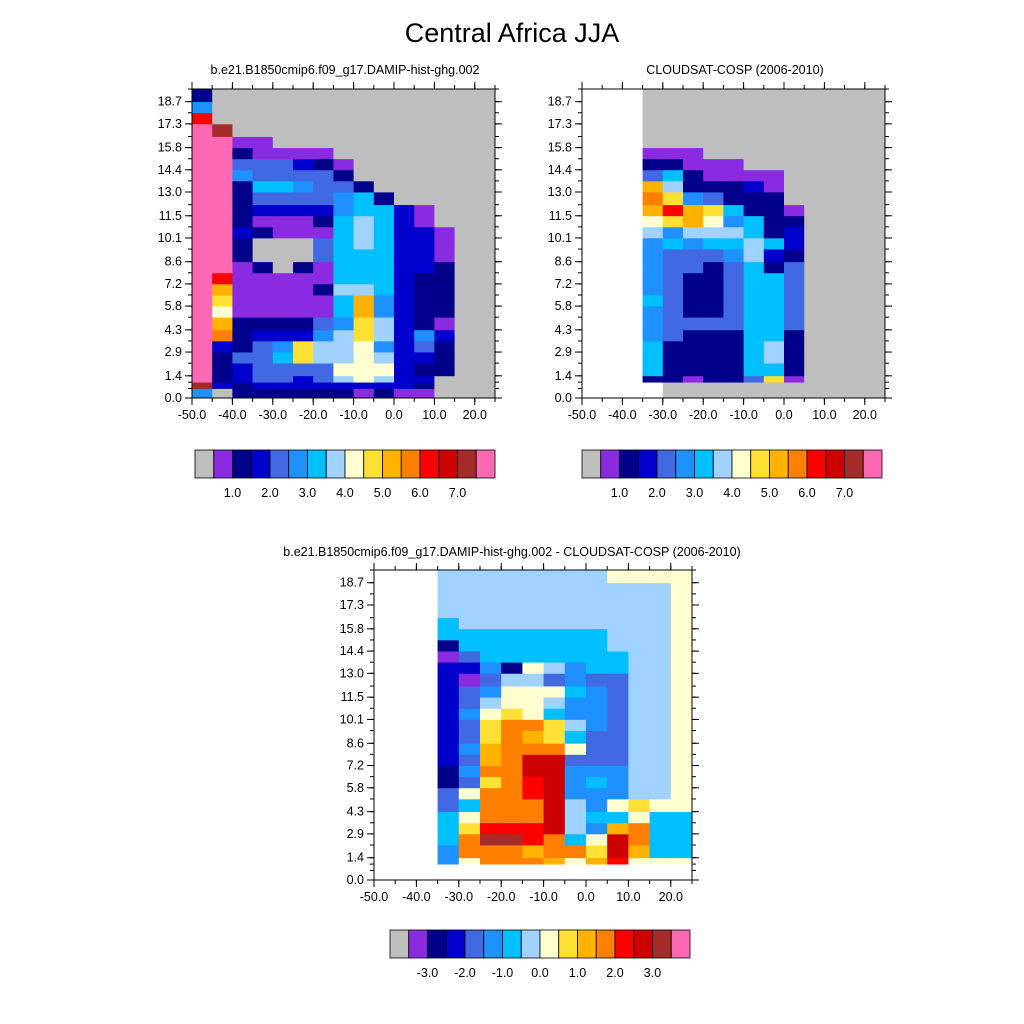  I want to click on y-tick-label: 17.3, so click(352, 605).